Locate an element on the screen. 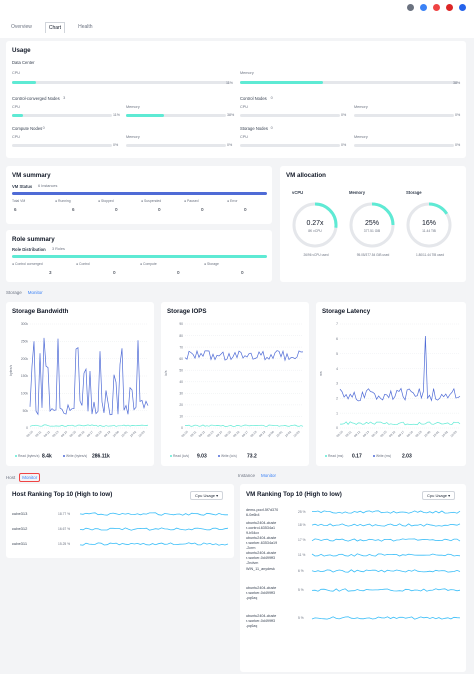  role-col-label: ● Control is located at coordinates (83, 264).